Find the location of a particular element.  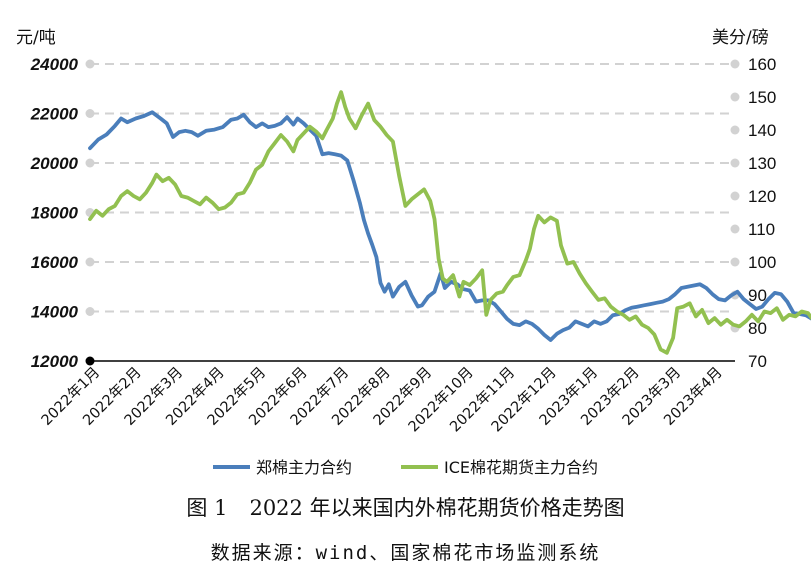

legend-label: 郑棉主力合约 is located at coordinates (304, 467).